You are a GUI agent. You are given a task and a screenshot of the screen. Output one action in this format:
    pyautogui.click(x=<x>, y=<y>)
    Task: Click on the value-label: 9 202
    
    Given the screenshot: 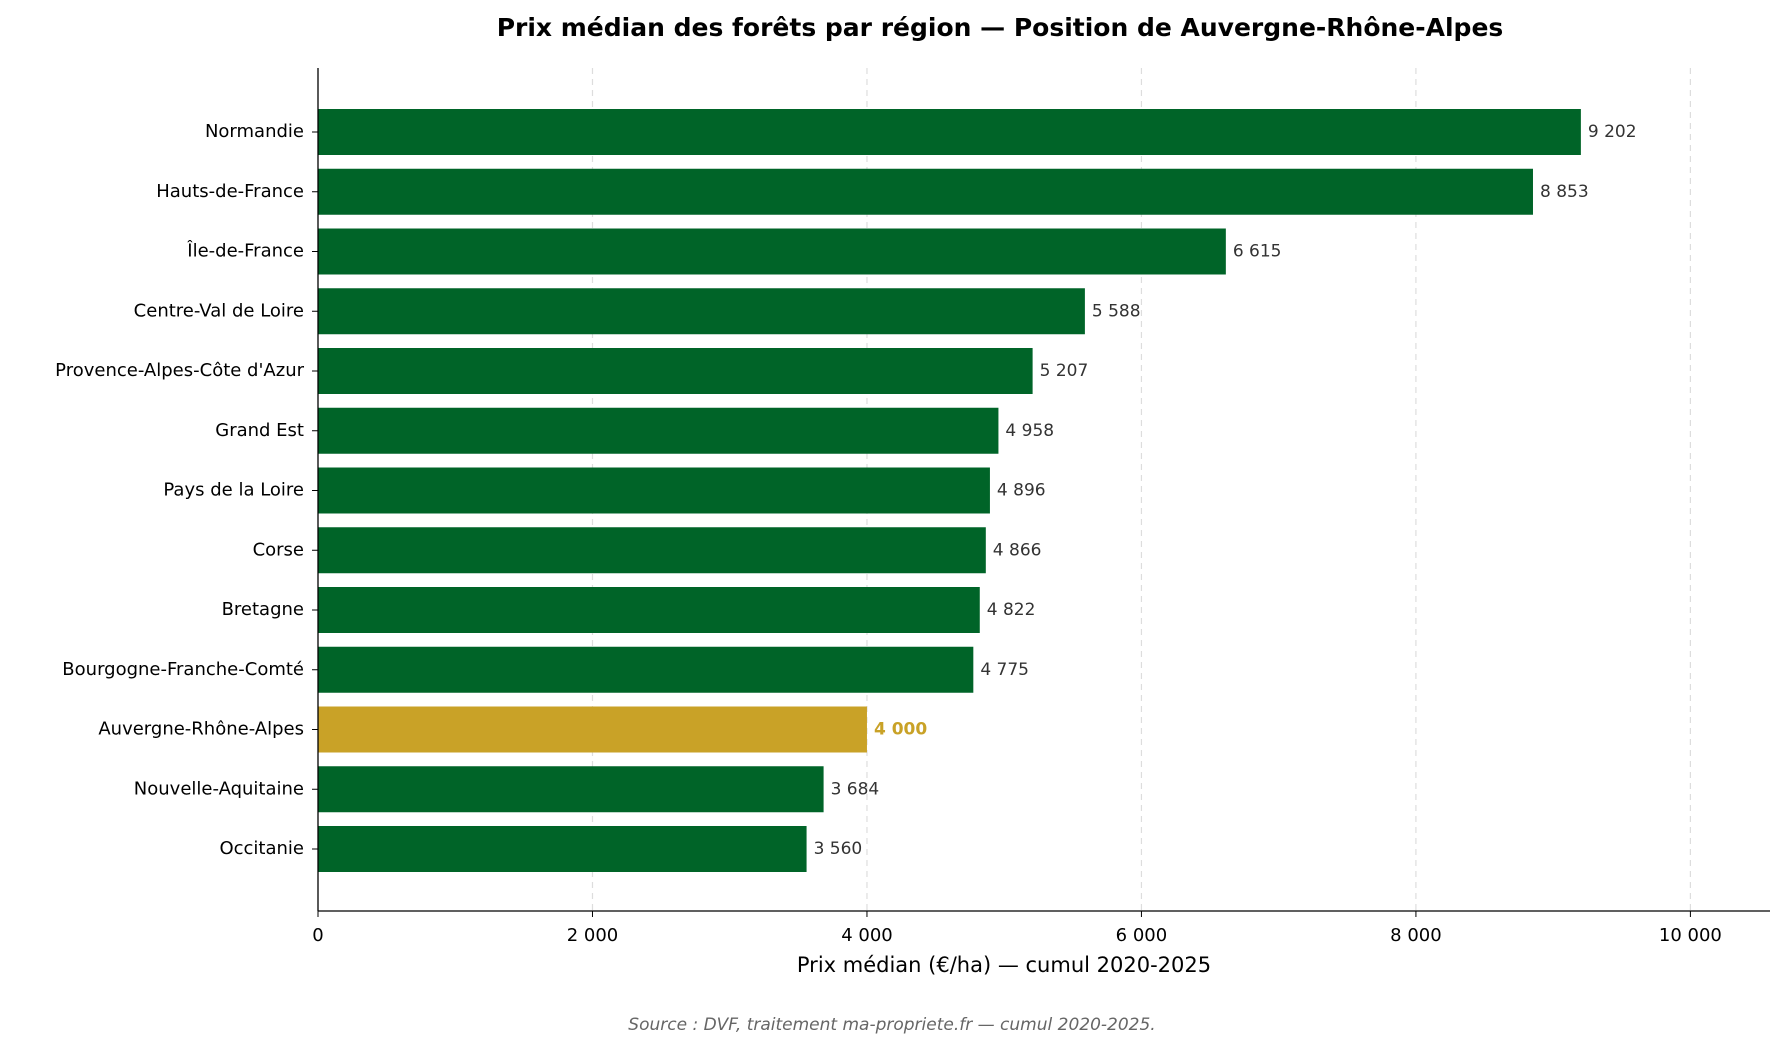 What is the action you would take?
    pyautogui.click(x=1612, y=132)
    